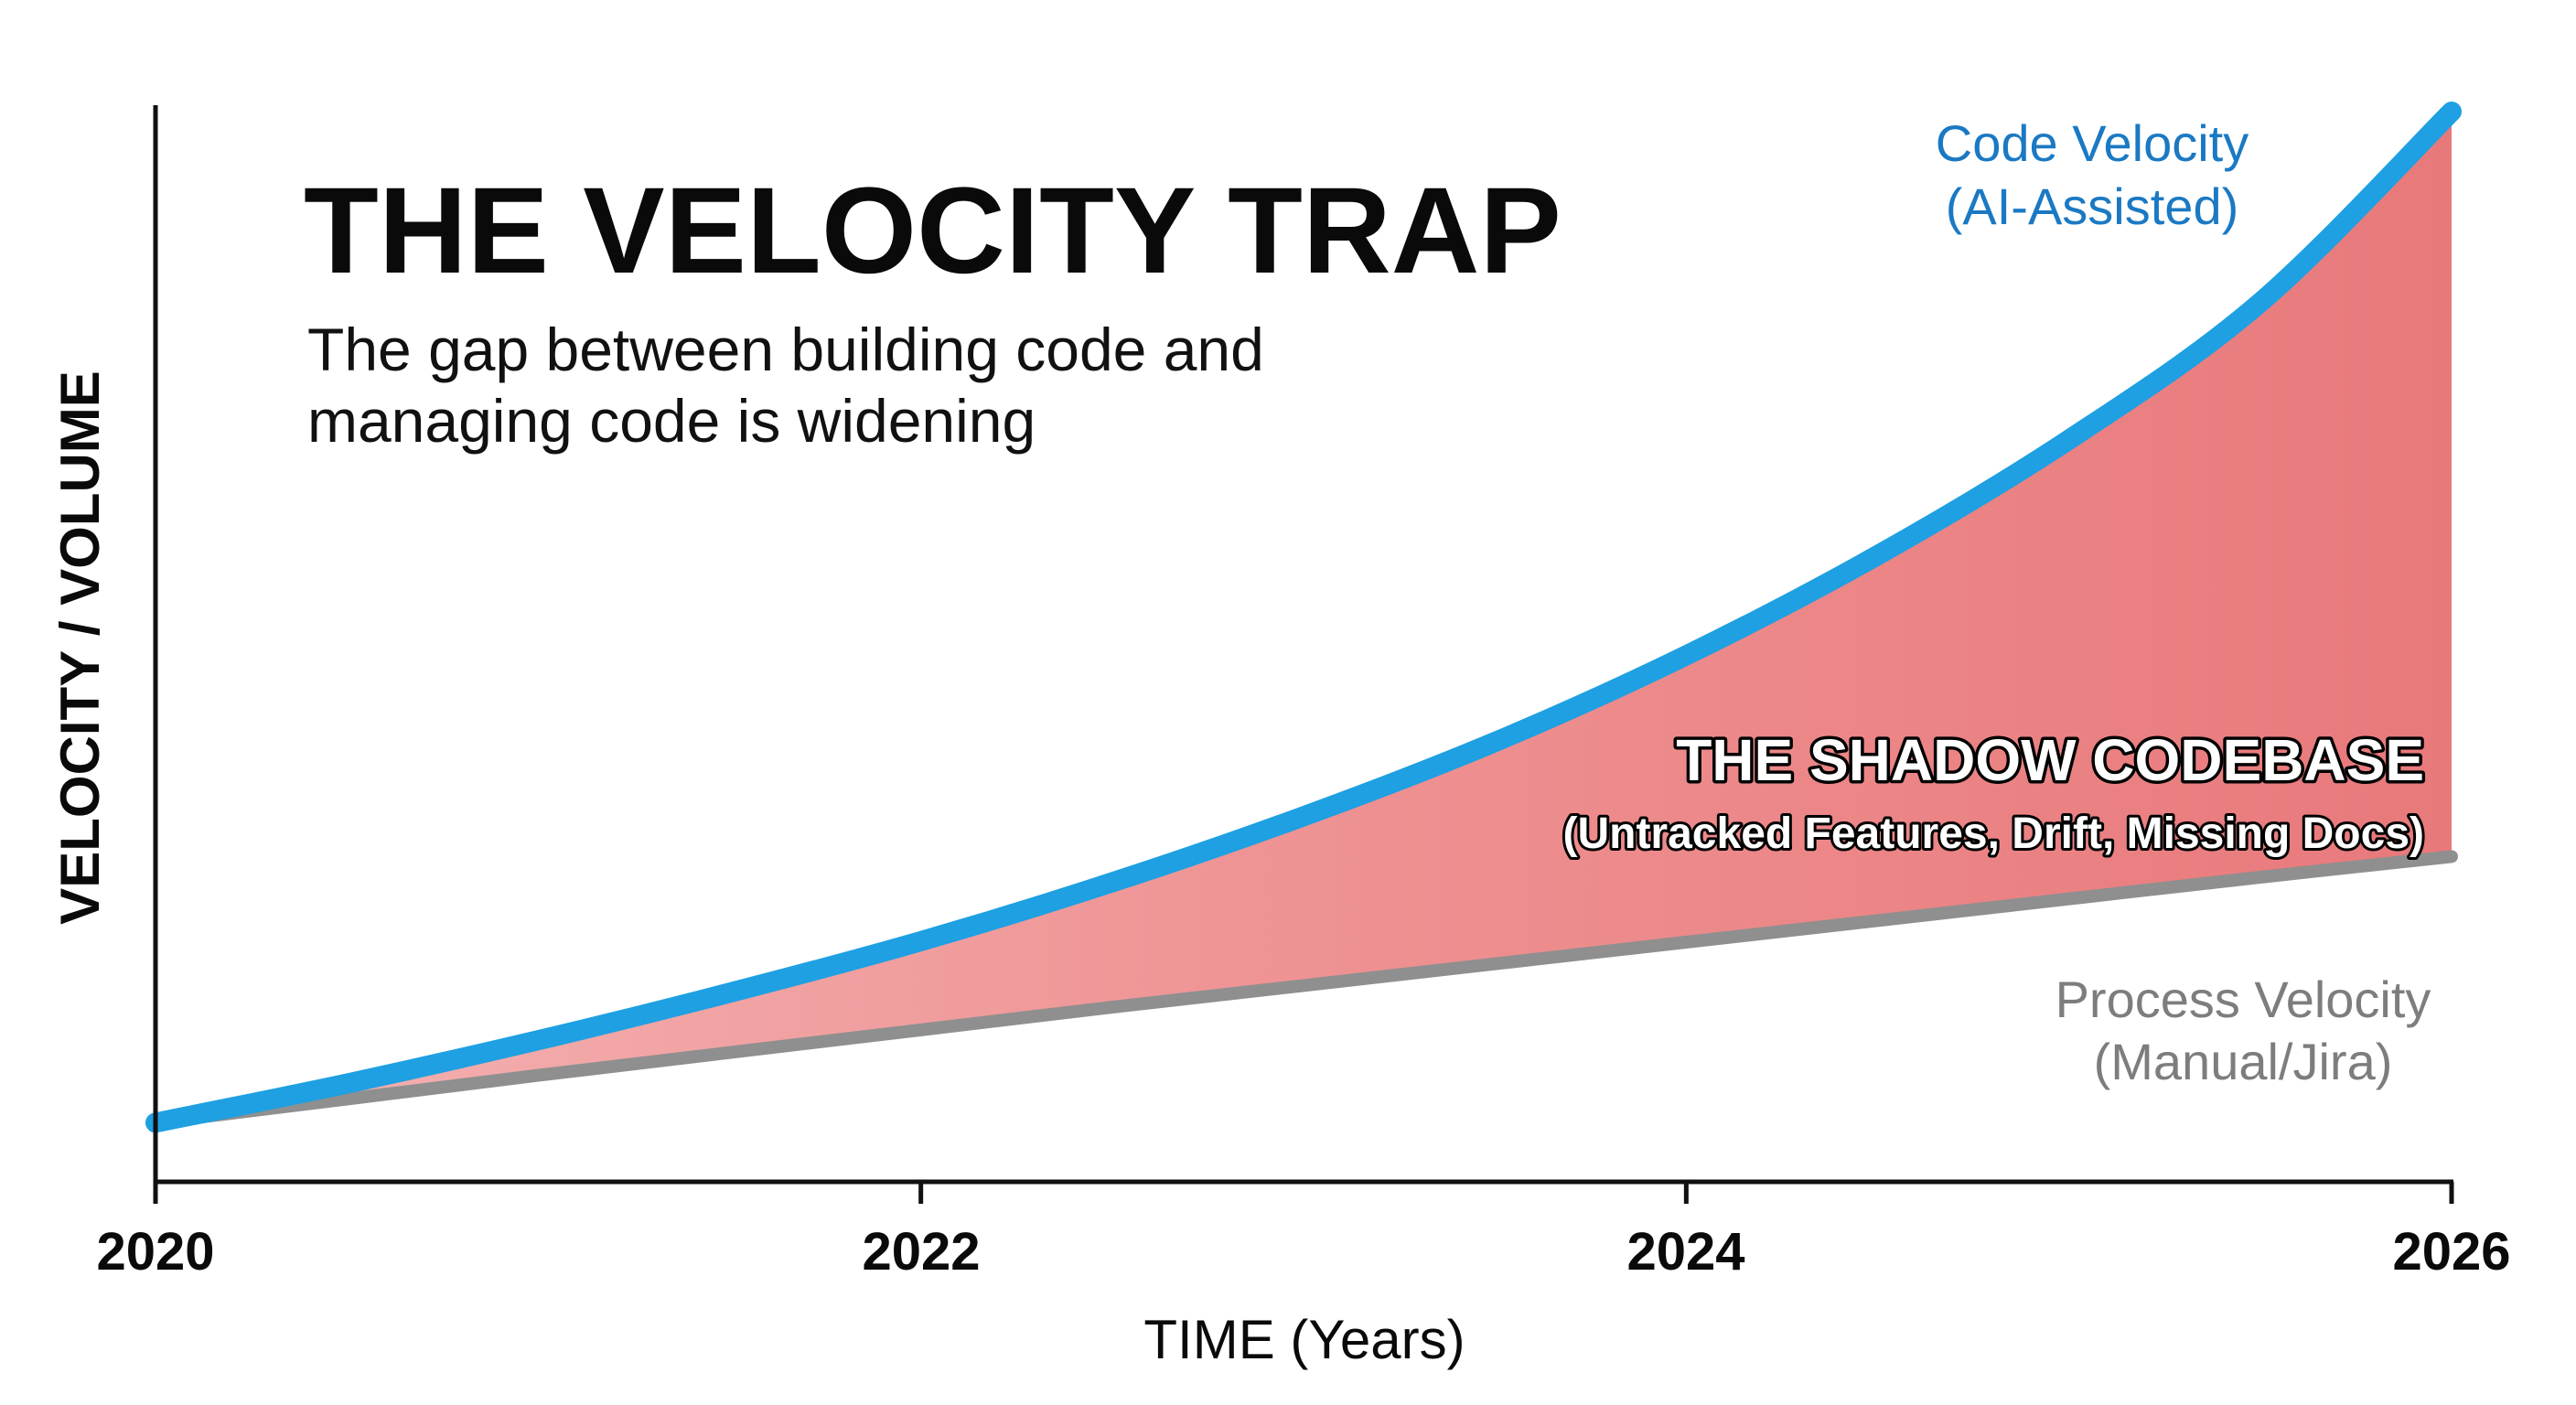 The width and height of the screenshot is (2576, 1405). Describe the element at coordinates (2092, 206) in the screenshot. I see `code-velocity-sublabel: (AI-Assisted)` at that location.